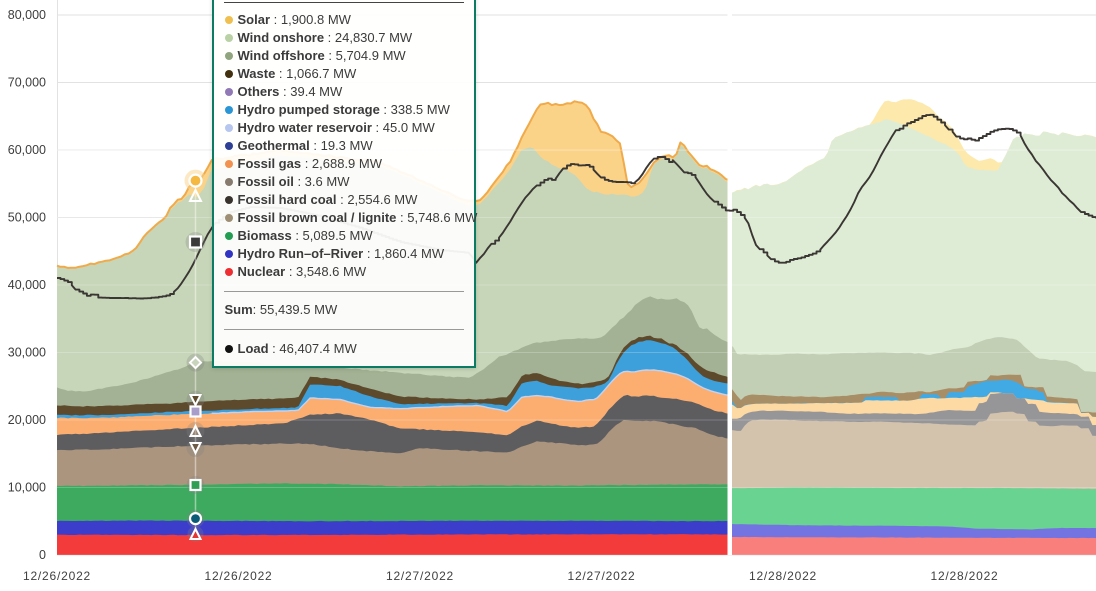  I want to click on svg-text: 60,000, so click(27, 150).